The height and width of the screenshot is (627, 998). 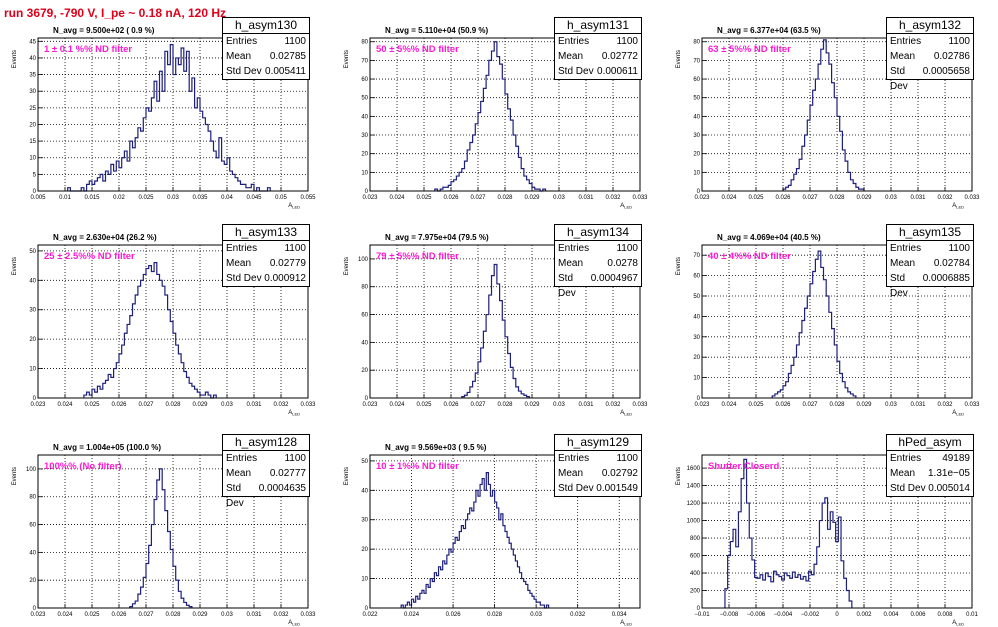 What do you see at coordinates (364, 61) in the screenshot?
I see `y-tick-label: 70` at bounding box center [364, 61].